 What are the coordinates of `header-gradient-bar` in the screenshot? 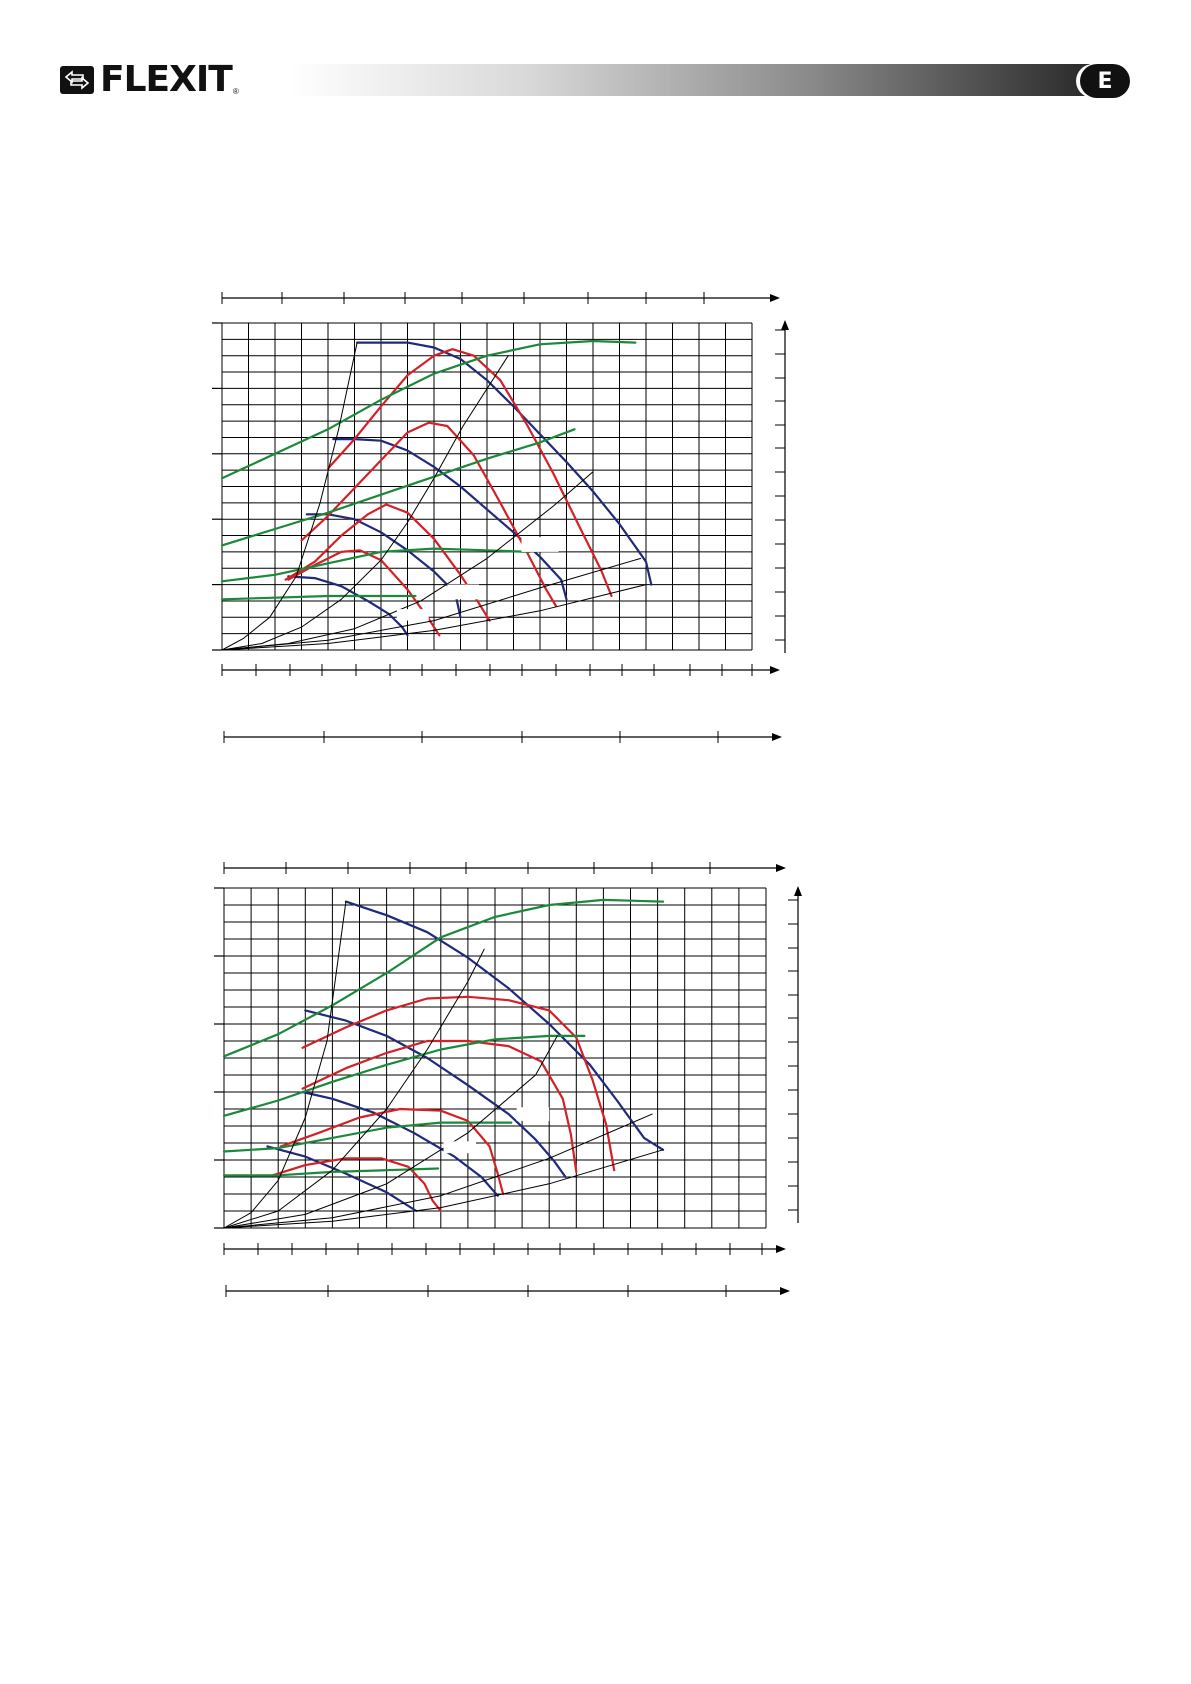 It's located at (690, 80).